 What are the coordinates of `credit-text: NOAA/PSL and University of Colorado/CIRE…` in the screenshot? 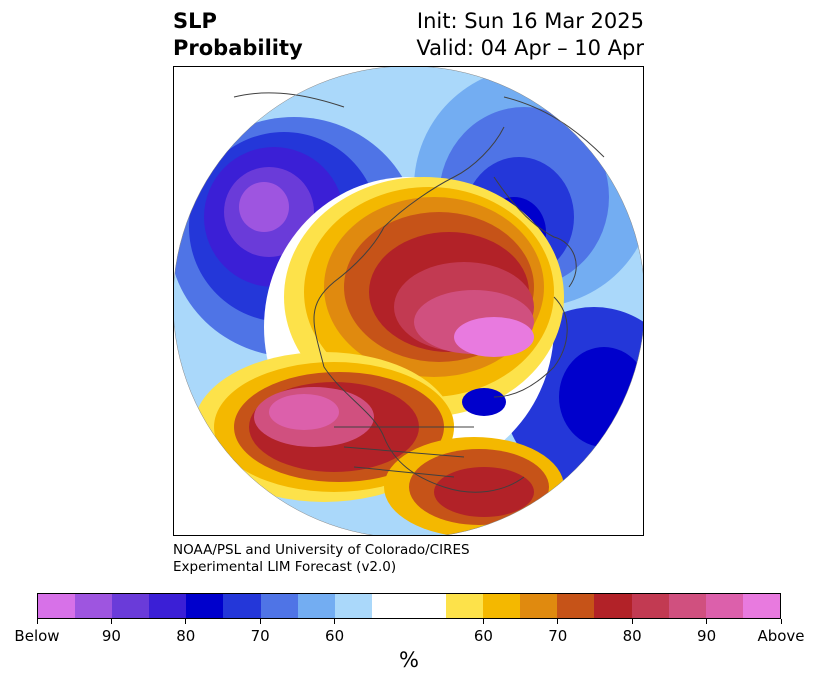 It's located at (321, 559).